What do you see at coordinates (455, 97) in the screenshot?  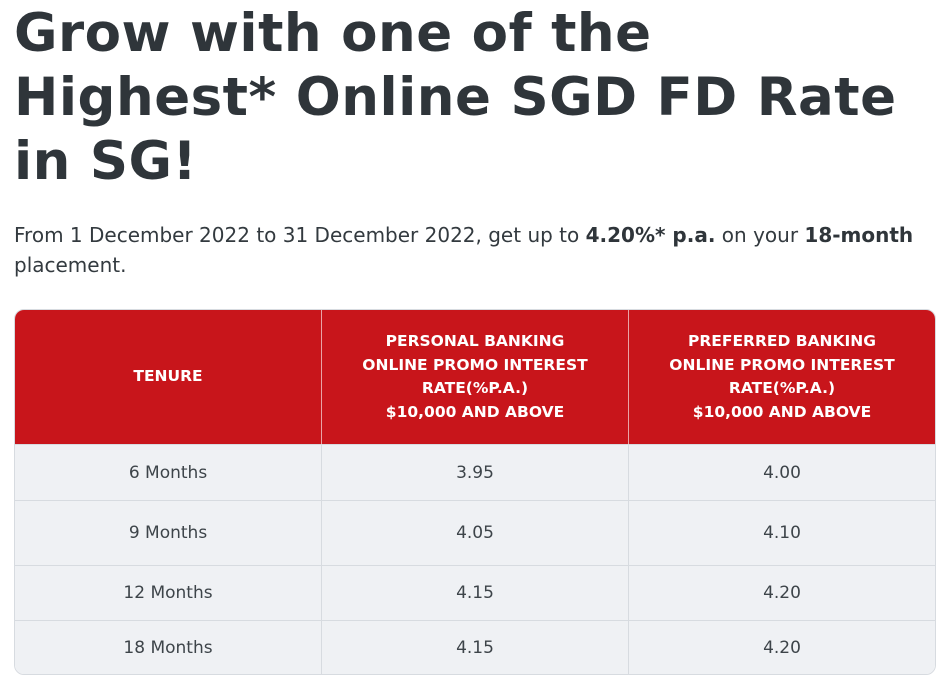 I see `headline-line-2: Highest* Online SGD FD Rate` at bounding box center [455, 97].